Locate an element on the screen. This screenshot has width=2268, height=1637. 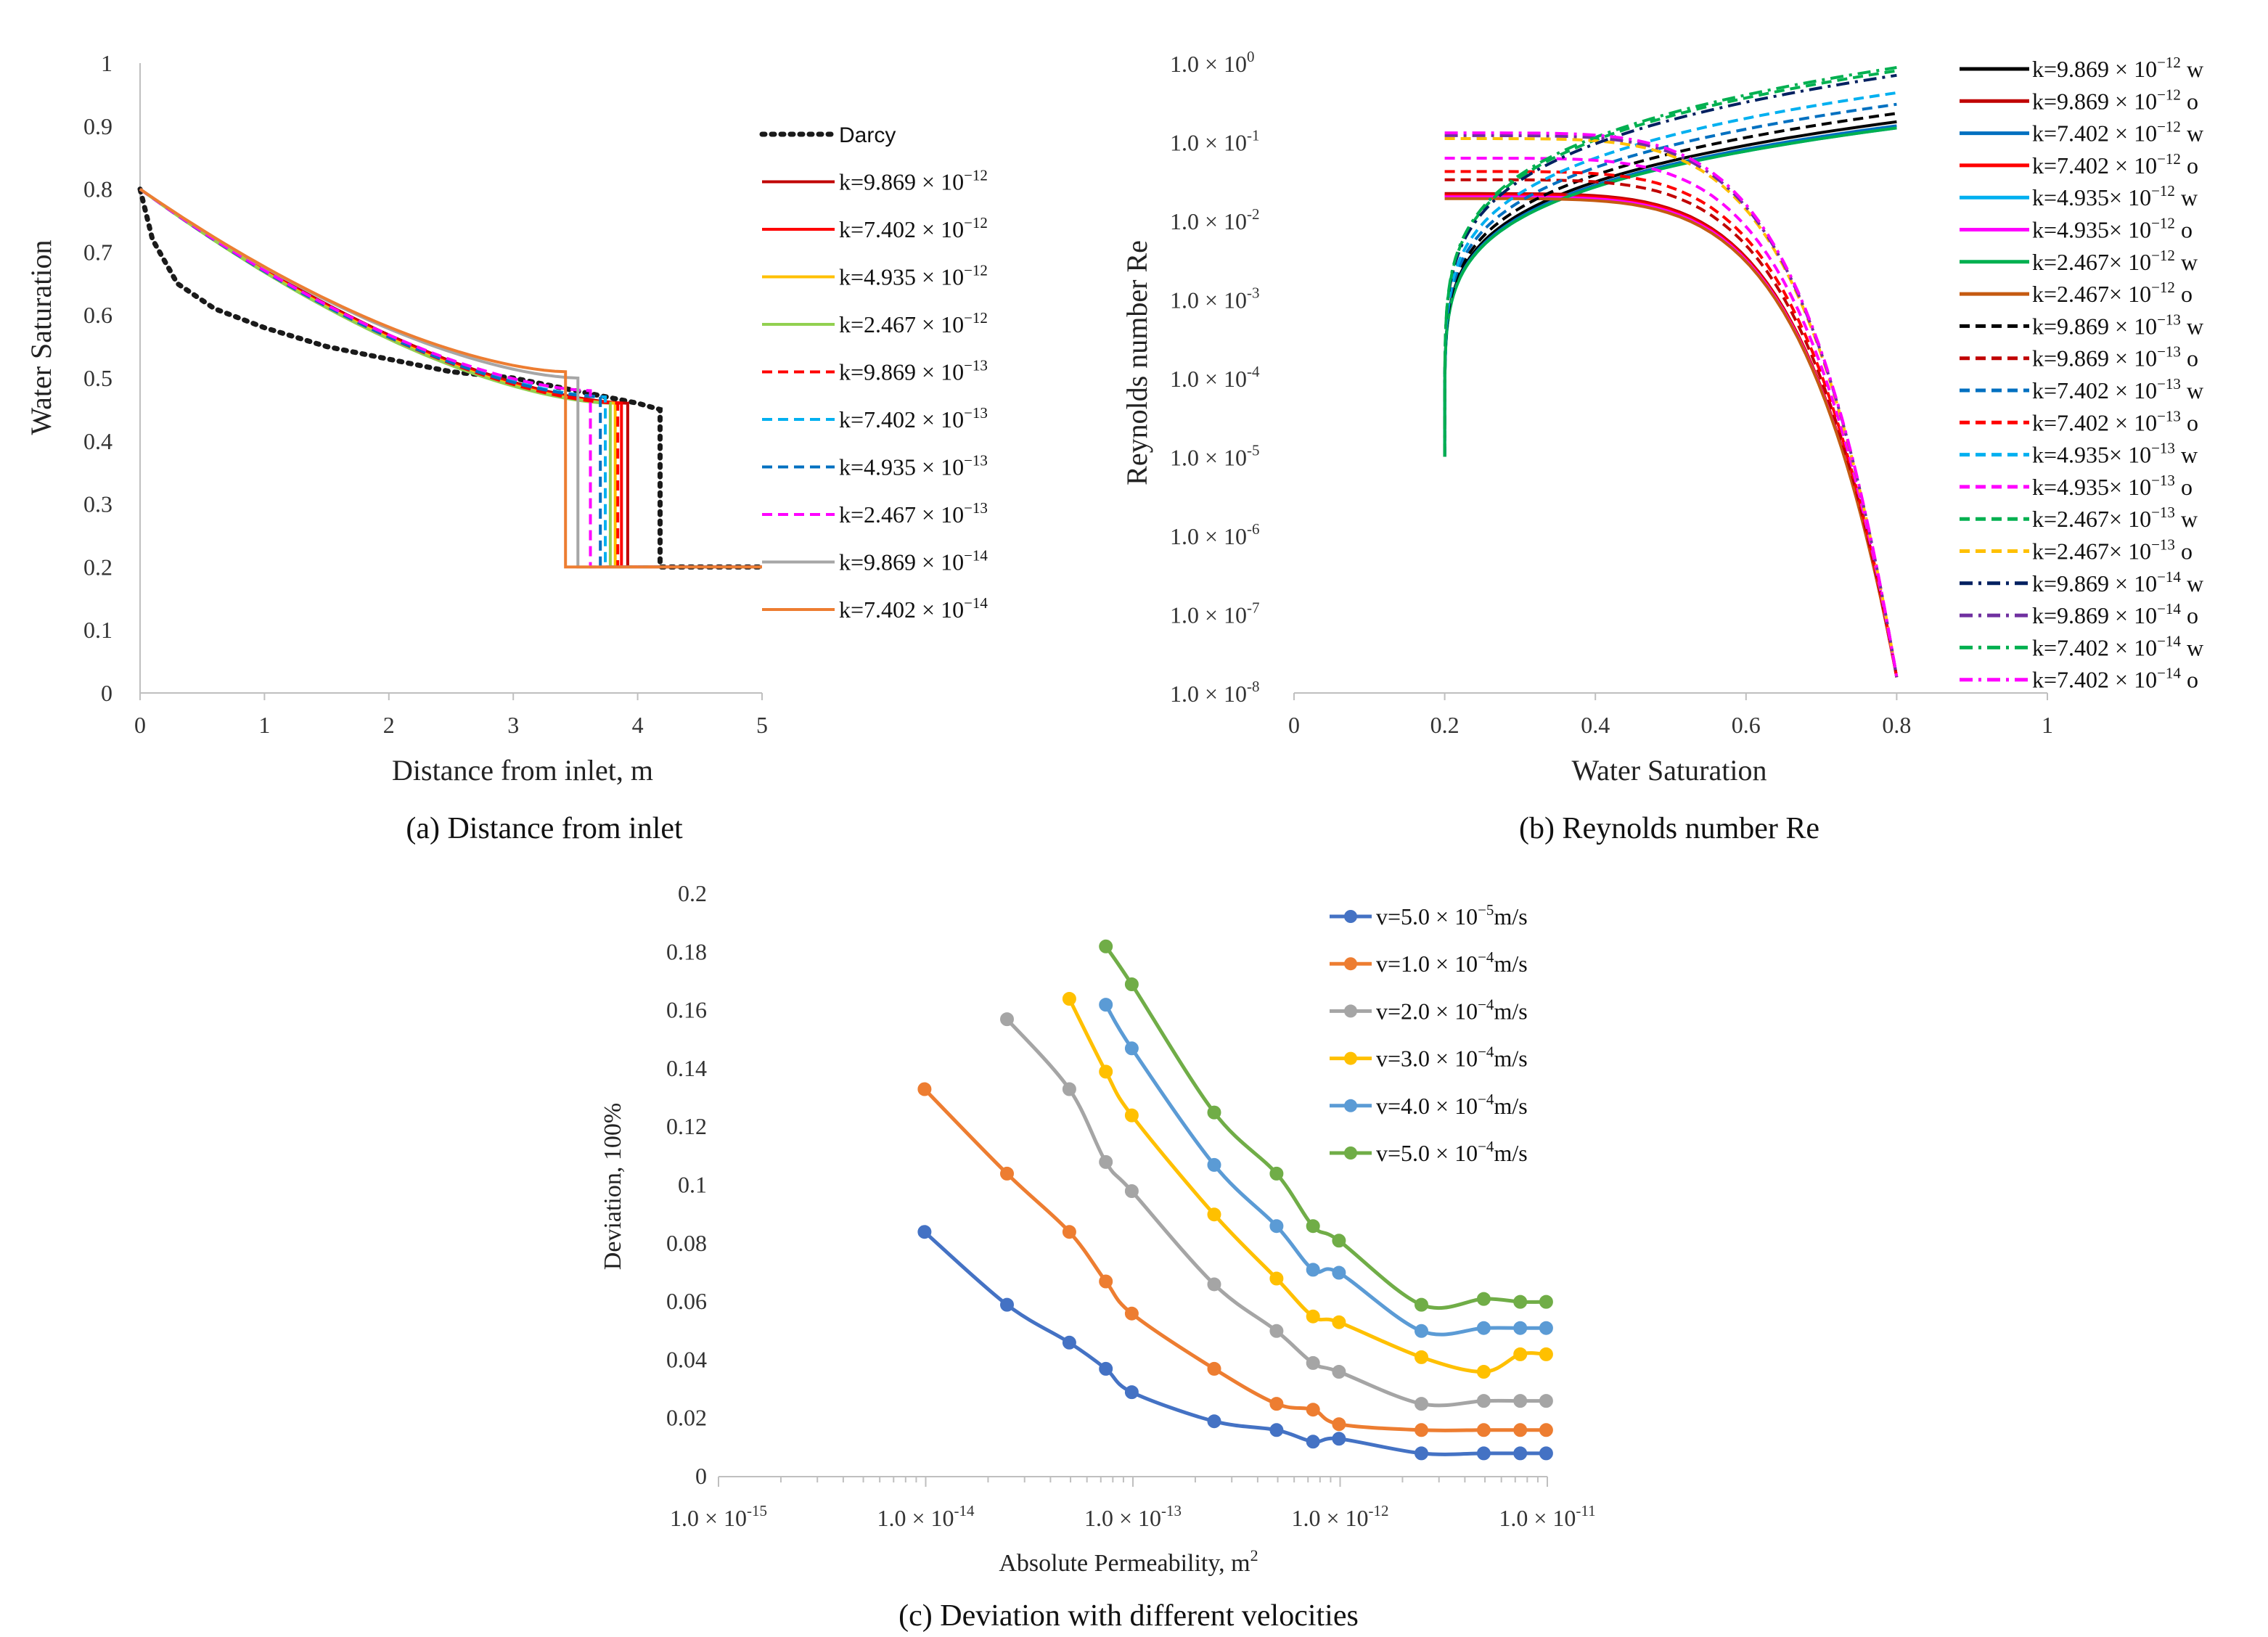
panel-a-caption: (a) Distance from inlet is located at coordinates (544, 828).